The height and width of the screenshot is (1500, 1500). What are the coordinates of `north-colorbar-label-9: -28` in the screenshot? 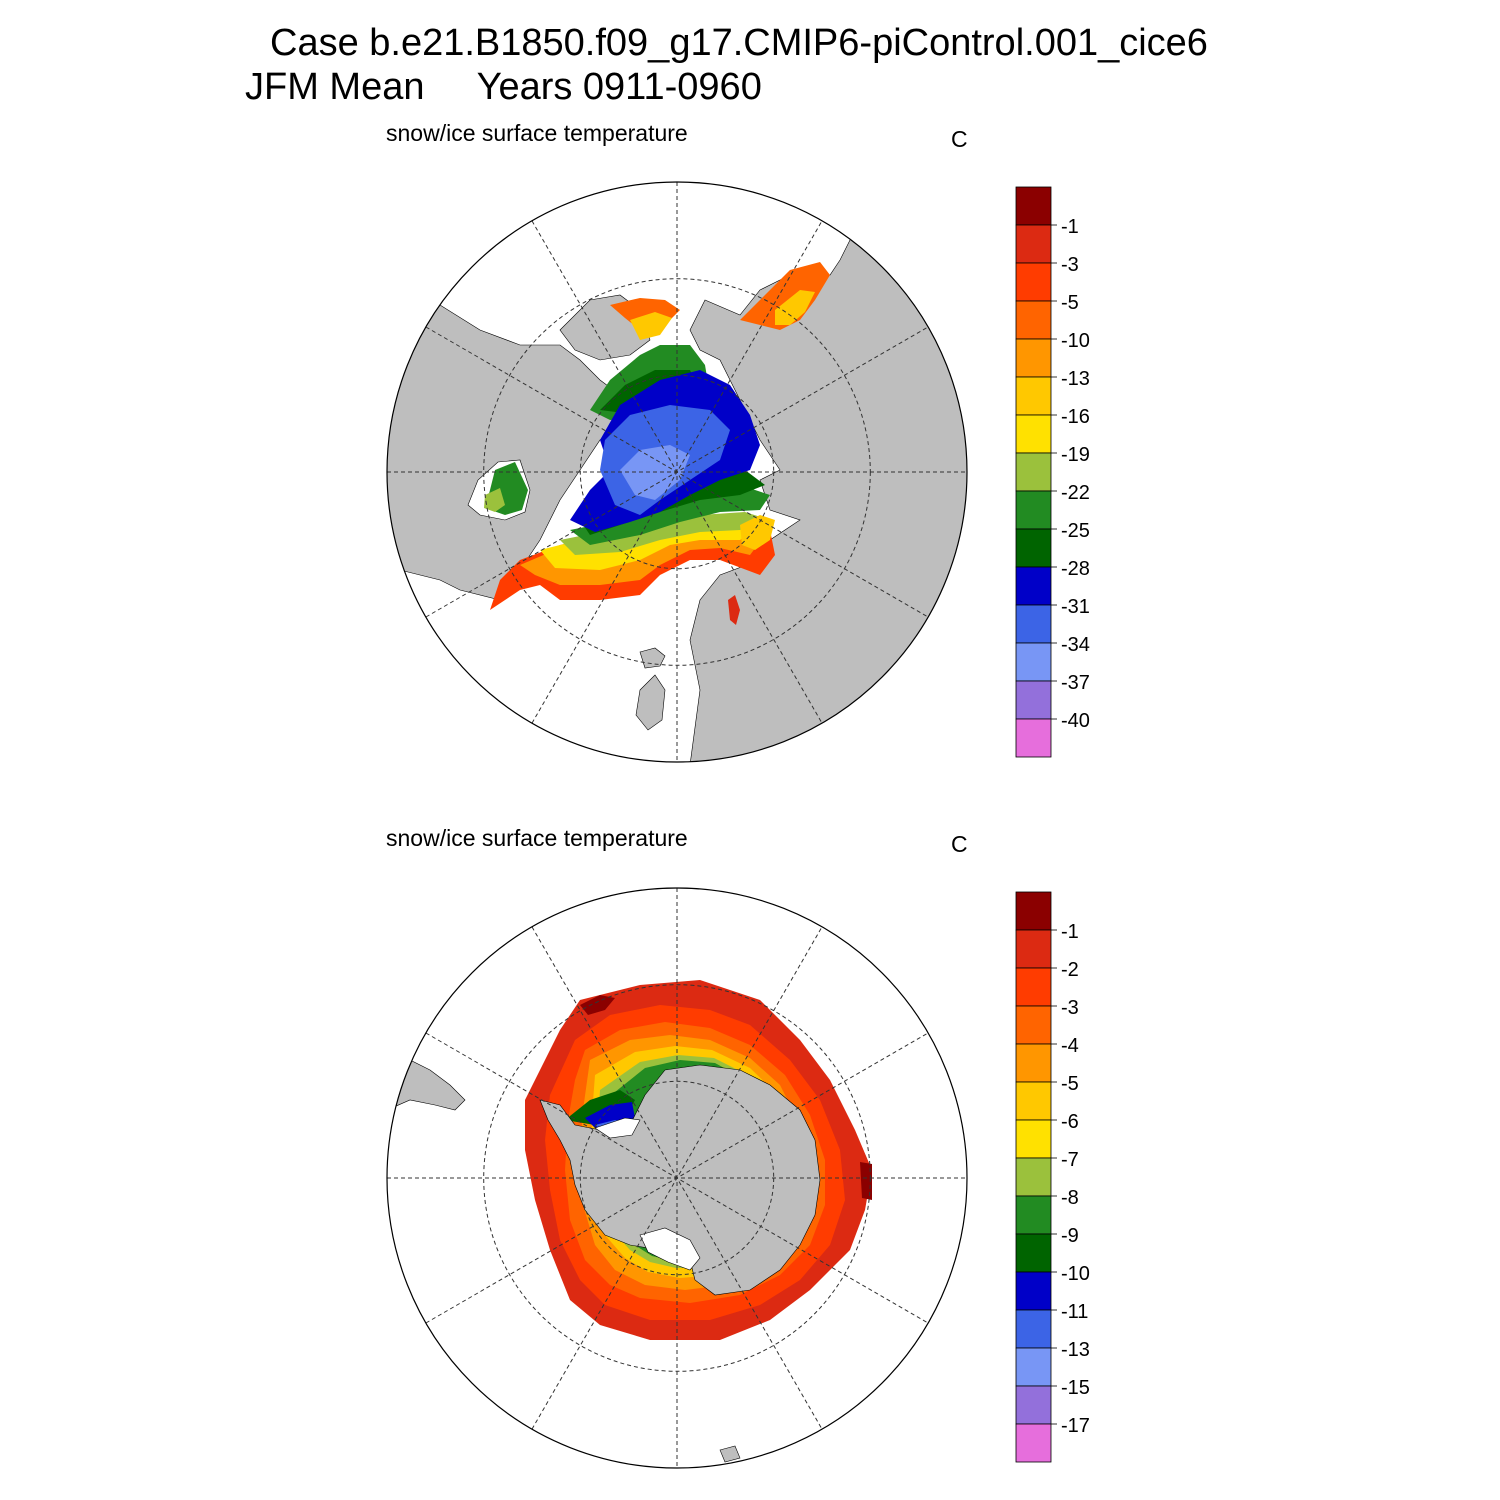 It's located at (1075, 569).